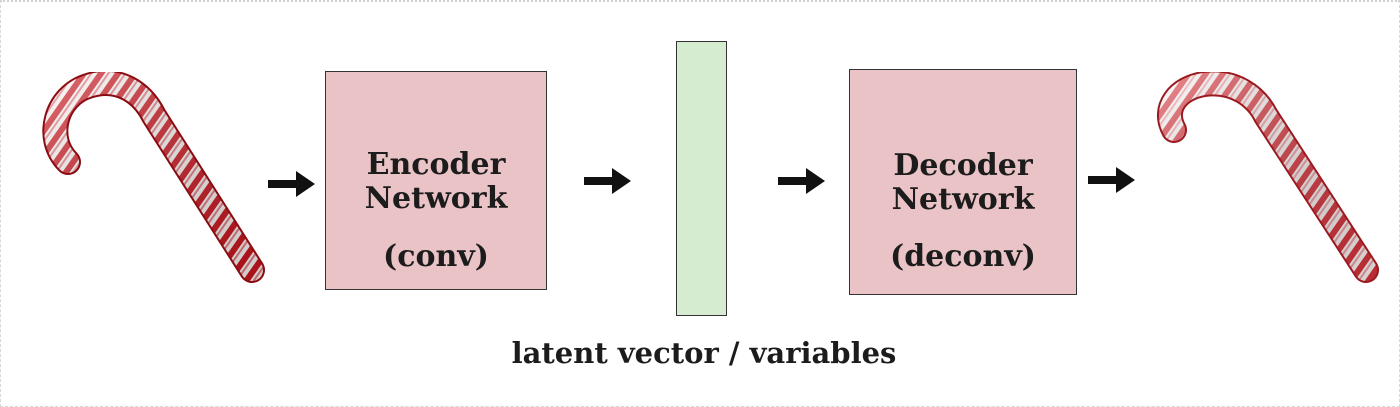 The width and height of the screenshot is (1400, 407). I want to click on encoder-title: Encoder Network, so click(436, 182).